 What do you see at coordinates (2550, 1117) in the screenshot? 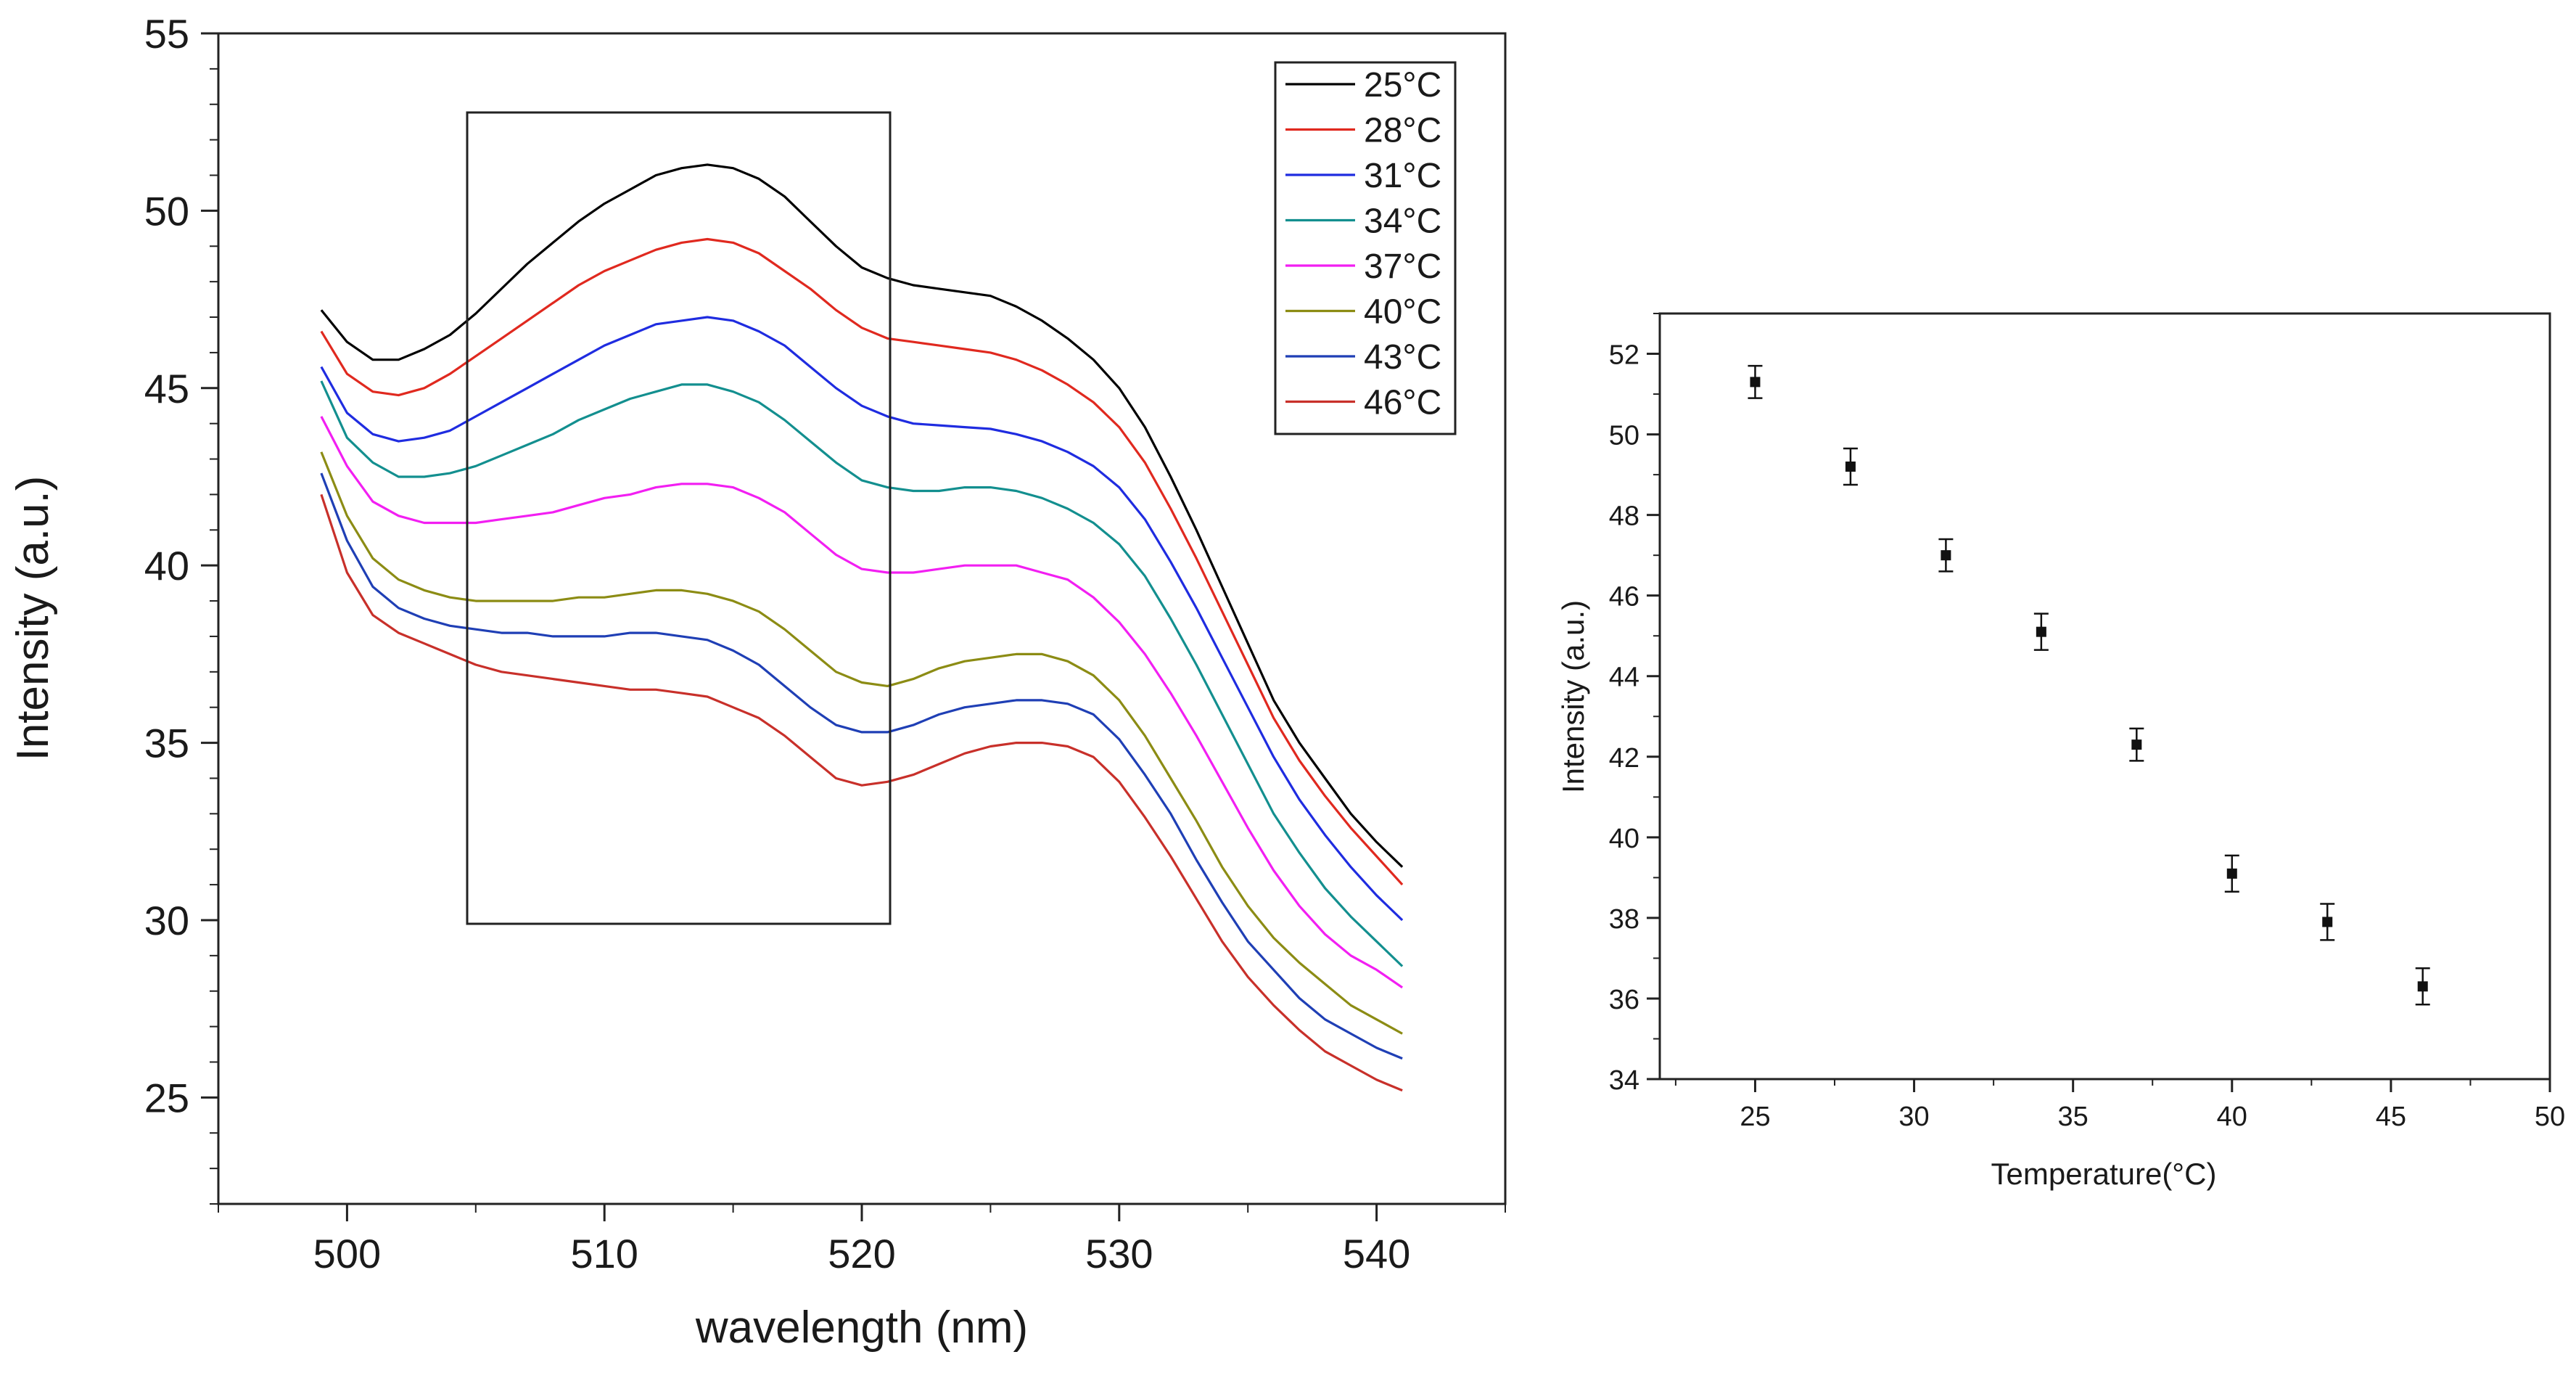
I see `x-tick-label: 50` at bounding box center [2550, 1117].